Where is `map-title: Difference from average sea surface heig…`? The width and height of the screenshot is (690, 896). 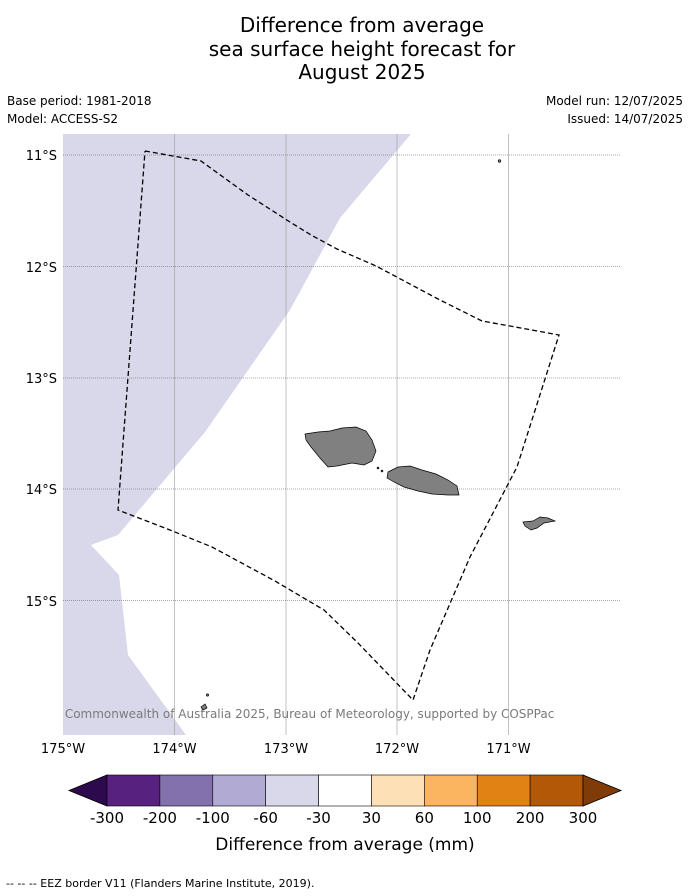 map-title: Difference from average sea surface heig… is located at coordinates (345, 49).